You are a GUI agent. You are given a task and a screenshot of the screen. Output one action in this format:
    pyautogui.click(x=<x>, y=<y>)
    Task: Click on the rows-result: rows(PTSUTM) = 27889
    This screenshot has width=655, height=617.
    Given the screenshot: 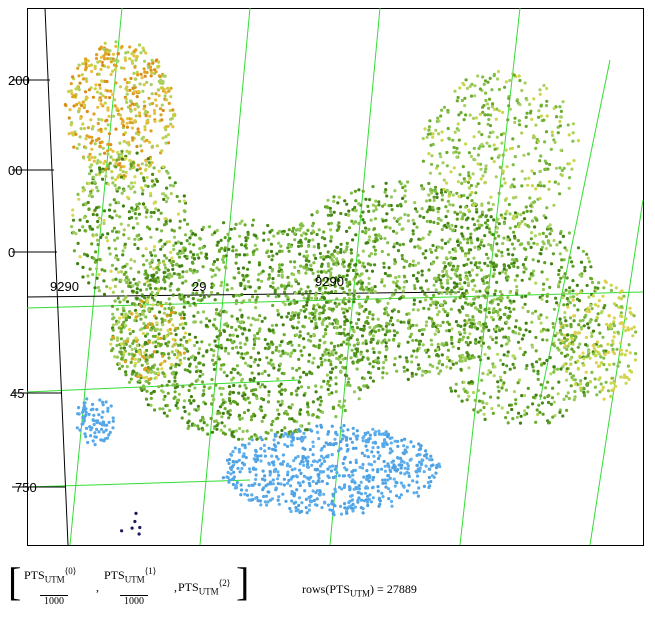 What is the action you would take?
    pyautogui.click(x=359, y=590)
    